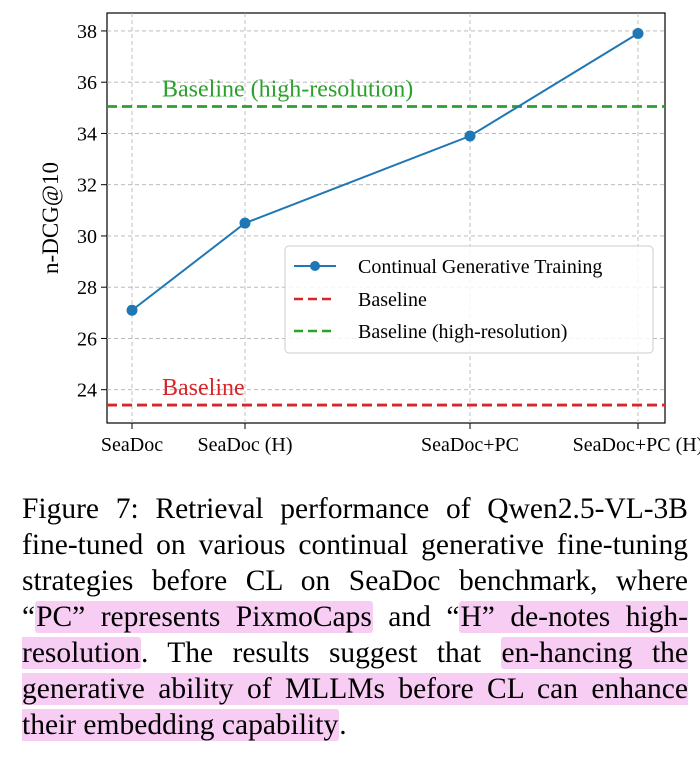 The width and height of the screenshot is (700, 760). What do you see at coordinates (87, 83) in the screenshot?
I see `y-tick-label: 36` at bounding box center [87, 83].